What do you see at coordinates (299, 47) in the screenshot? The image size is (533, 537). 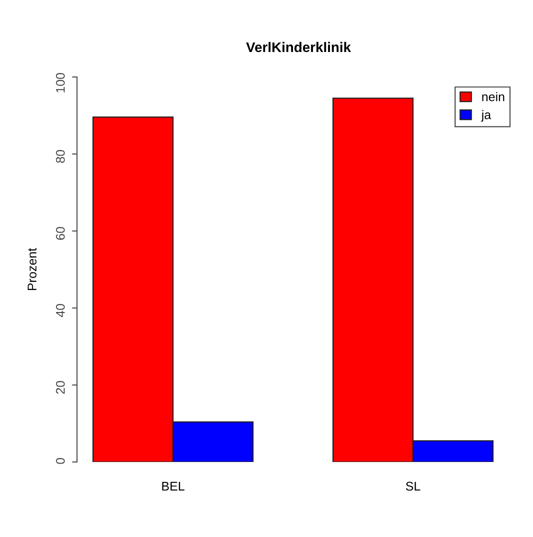 I see `chart-title: VerlKinderklinik` at bounding box center [299, 47].